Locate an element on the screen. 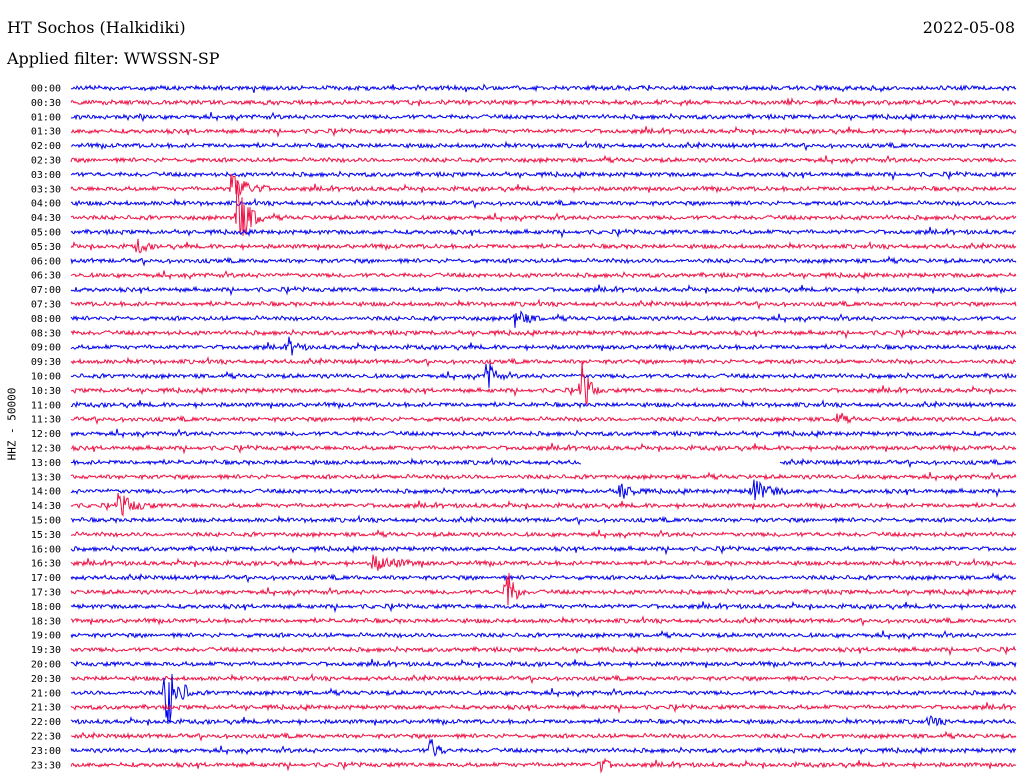 The width and height of the screenshot is (1024, 780). row-label-1300: 13:00 is located at coordinates (46, 463).